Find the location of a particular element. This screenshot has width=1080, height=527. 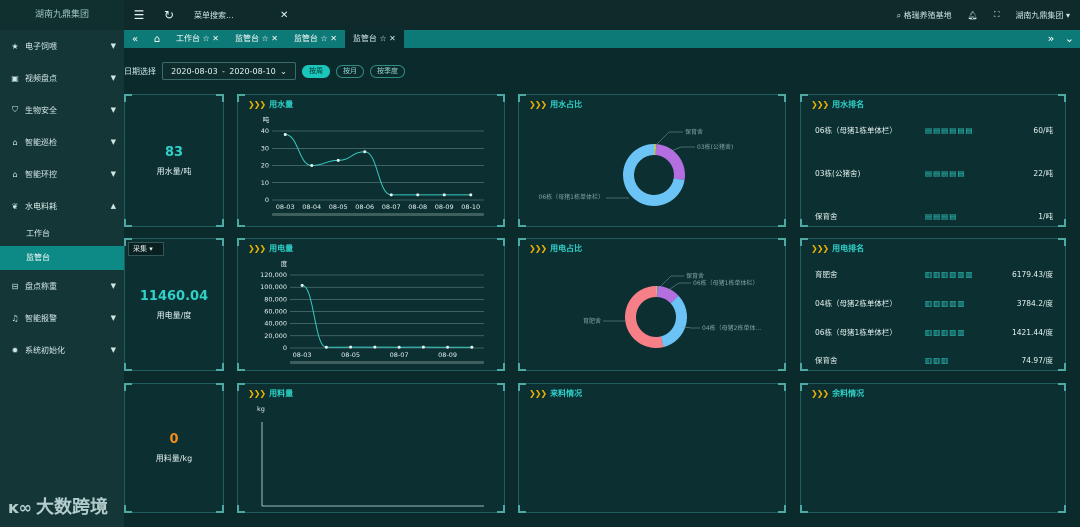

x-tick-label: 08-07 is located at coordinates (399, 355).